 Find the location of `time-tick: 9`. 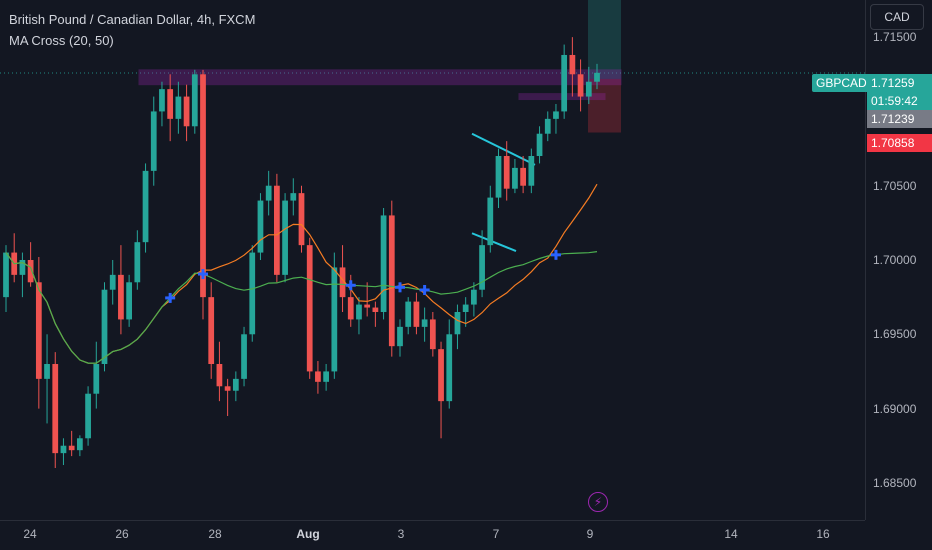

time-tick: 9 is located at coordinates (590, 534).